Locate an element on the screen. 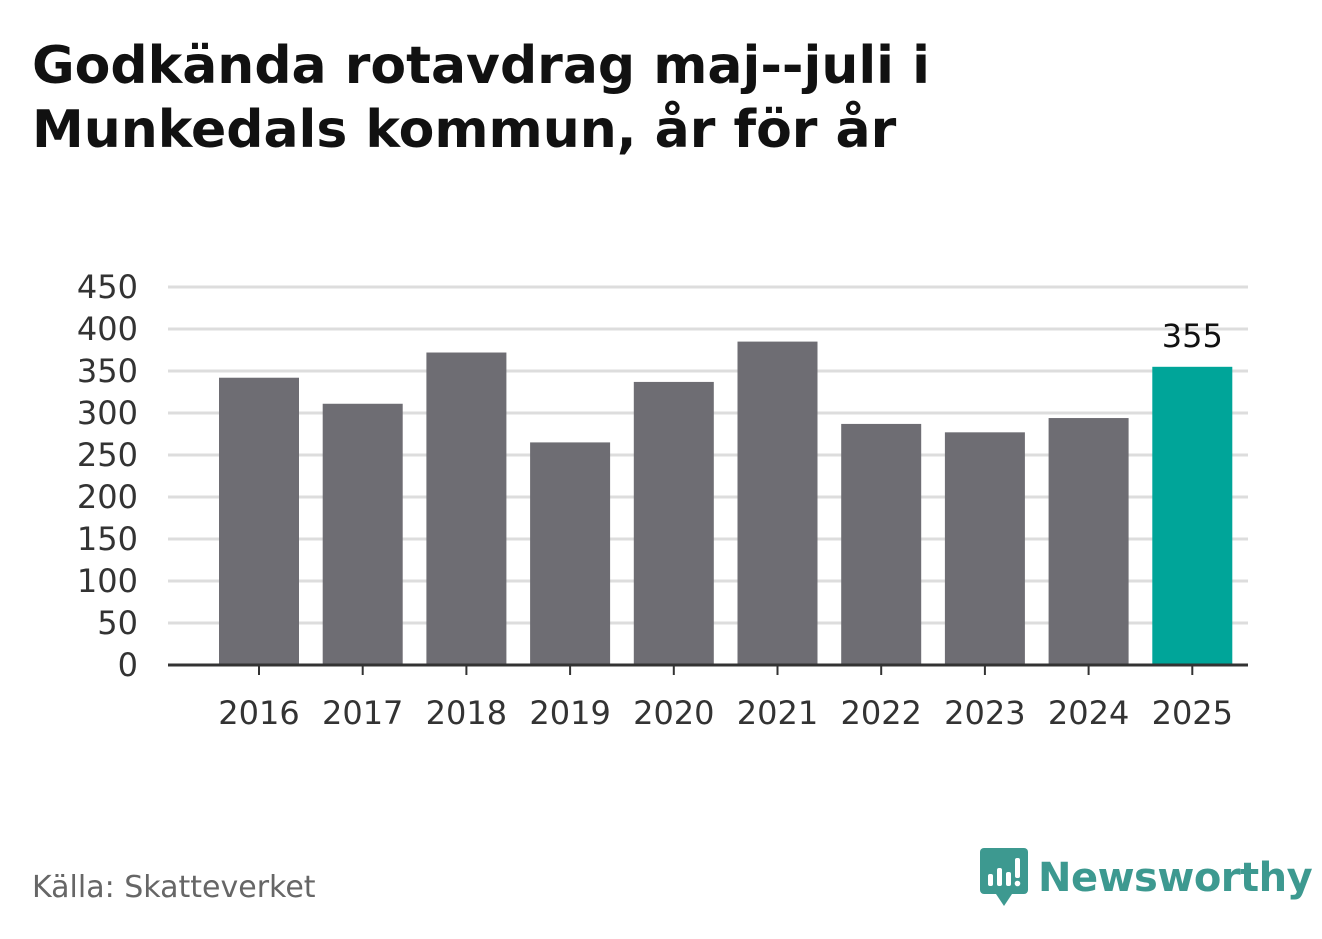  bar-2019 is located at coordinates (570, 553).